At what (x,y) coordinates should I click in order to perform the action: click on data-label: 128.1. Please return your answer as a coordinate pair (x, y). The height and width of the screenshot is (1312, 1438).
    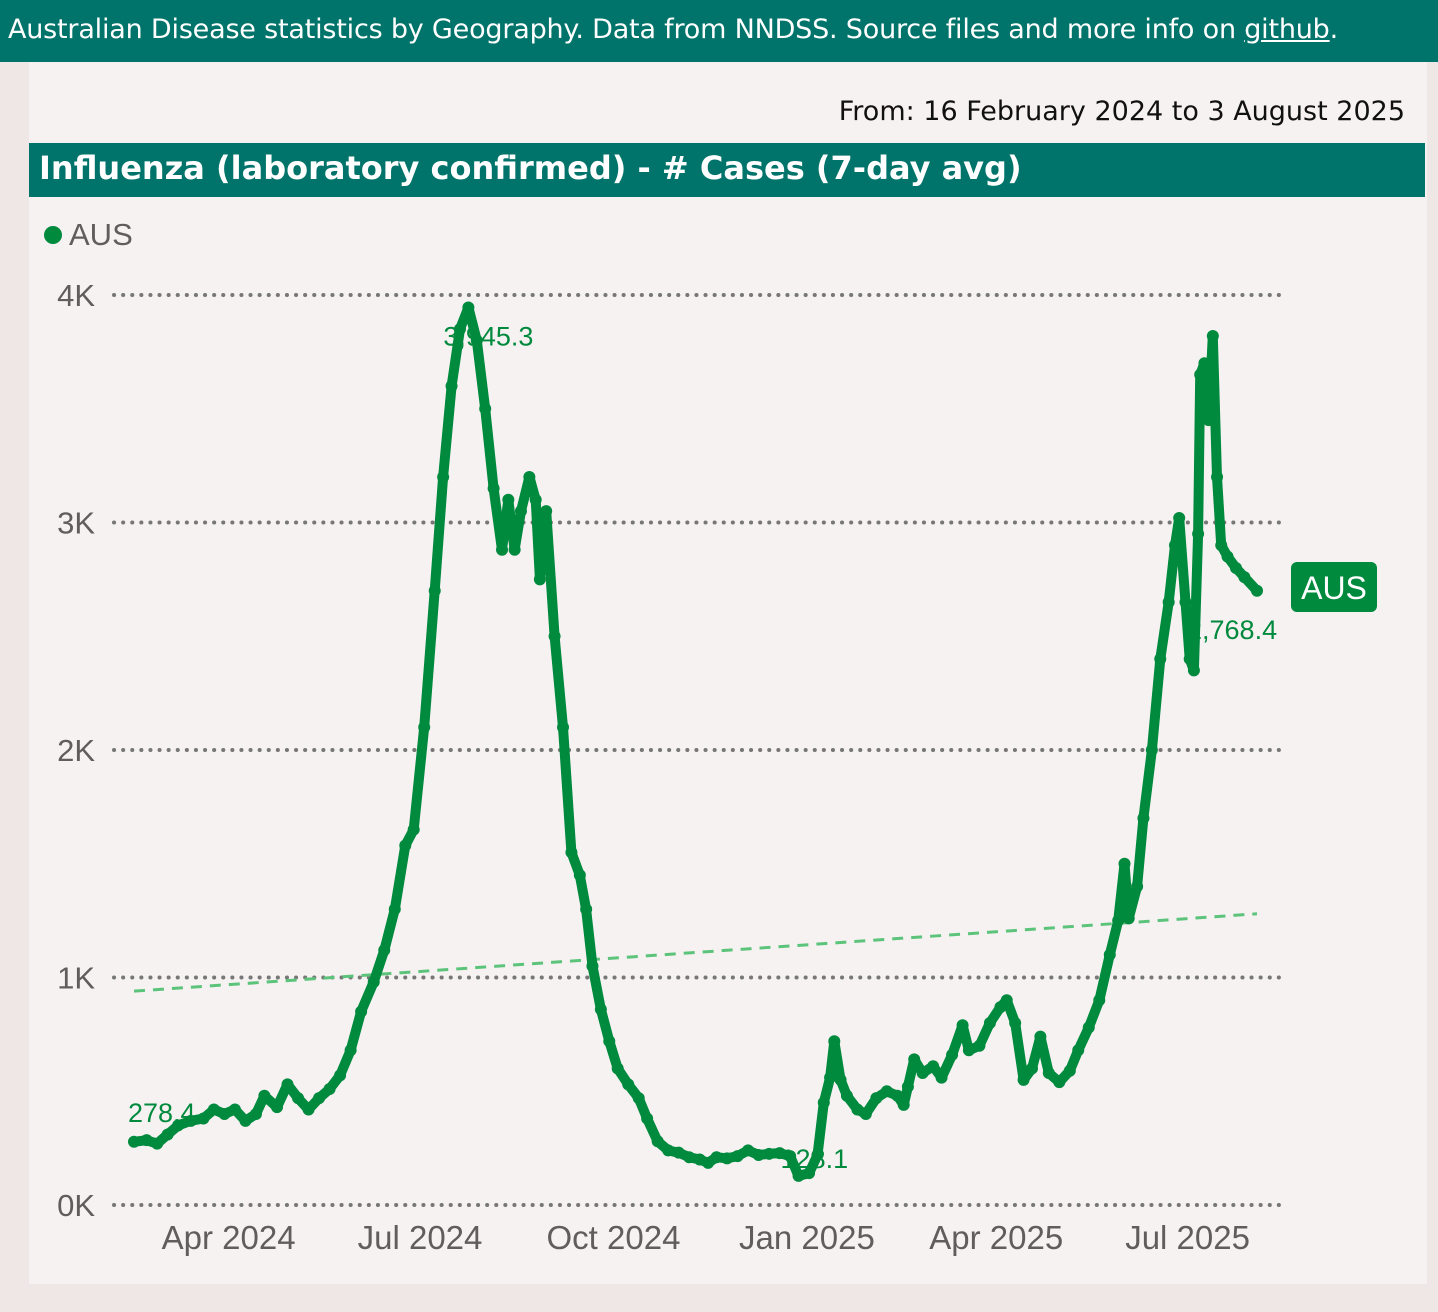
    Looking at the image, I should click on (815, 1159).